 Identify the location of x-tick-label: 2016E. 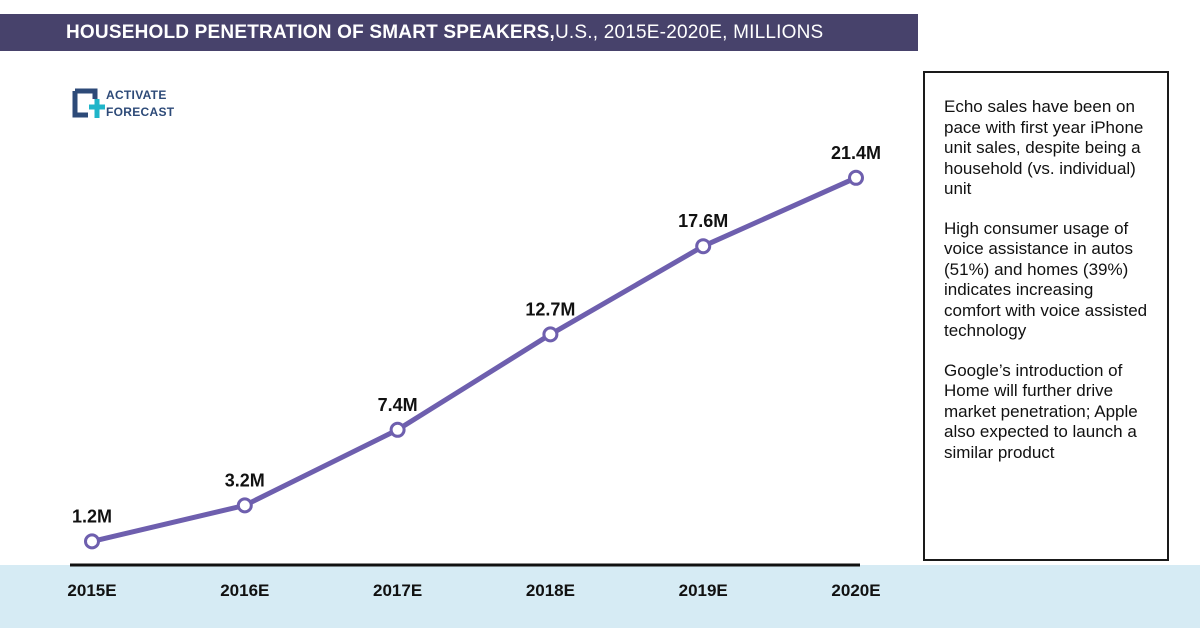
(244, 590).